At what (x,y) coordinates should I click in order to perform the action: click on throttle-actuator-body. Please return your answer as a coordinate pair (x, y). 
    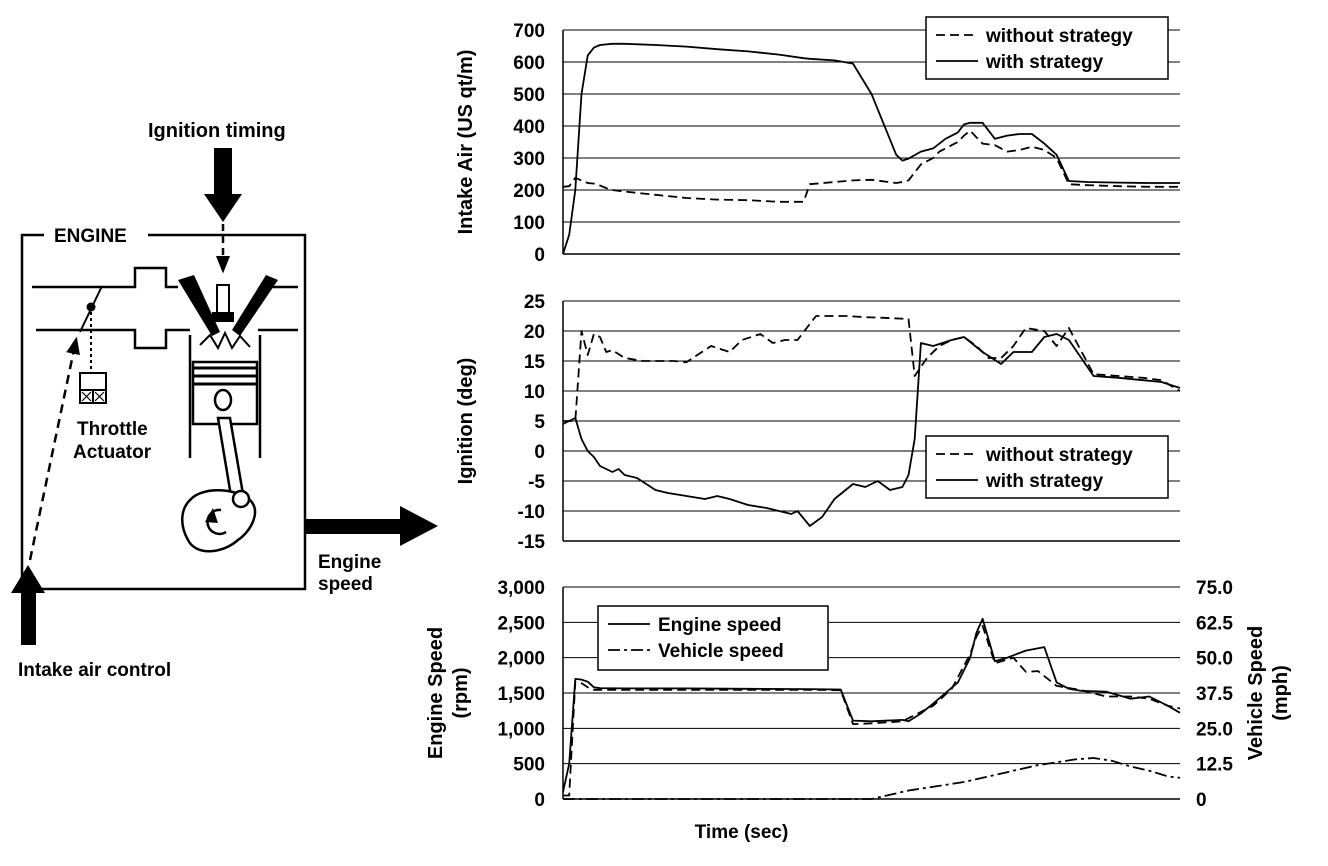
    Looking at the image, I should click on (93, 388).